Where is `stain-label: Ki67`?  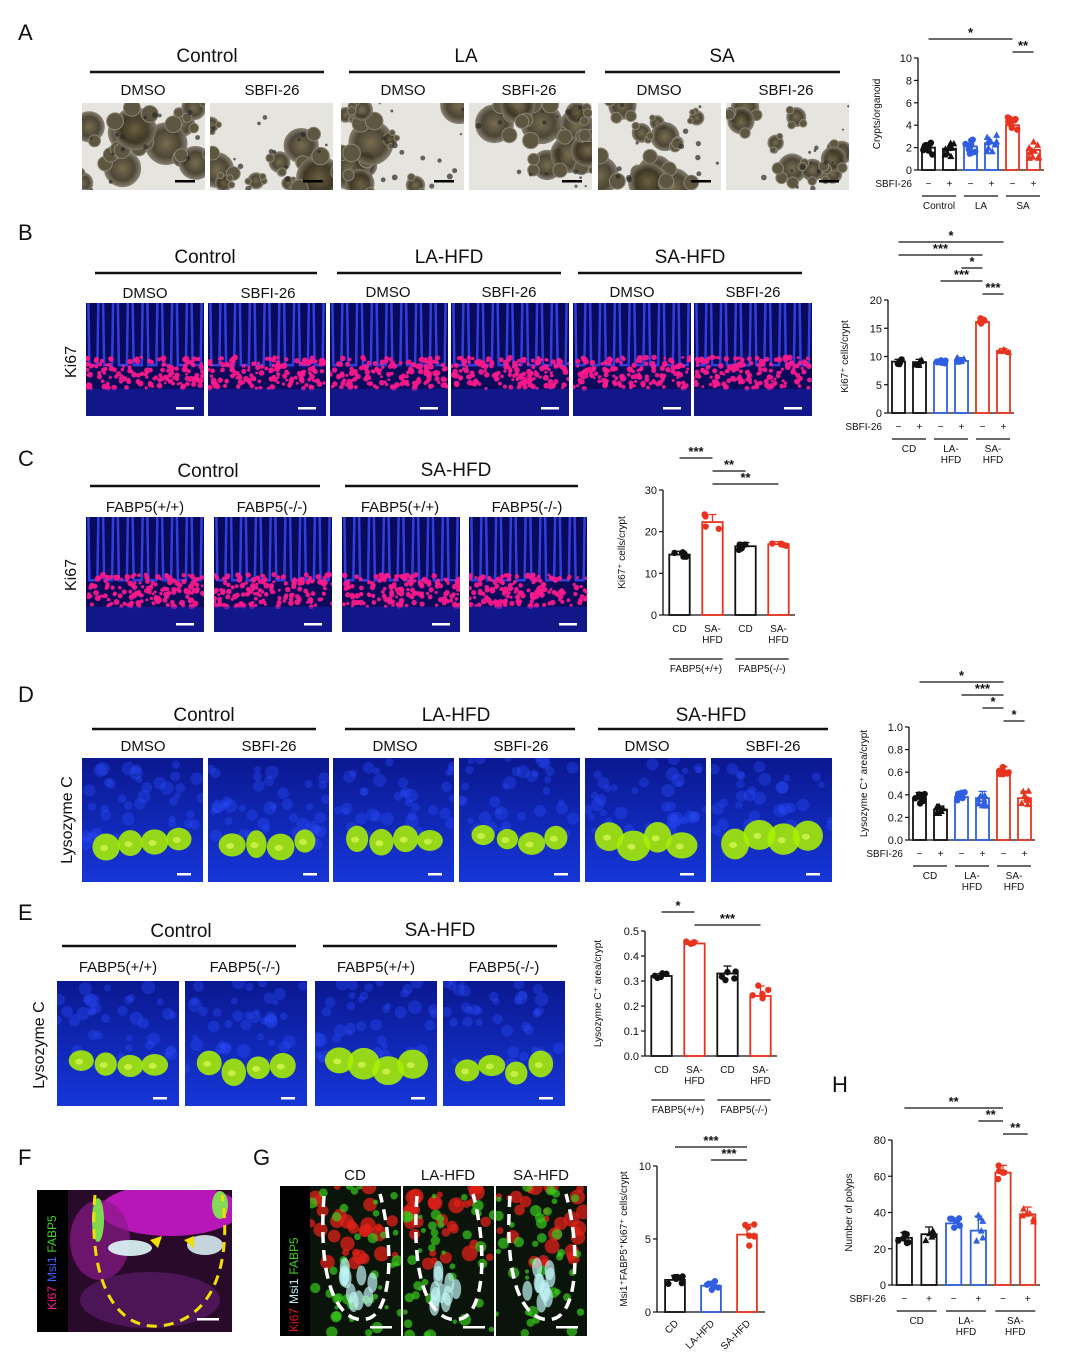
stain-label: Ki67 is located at coordinates (71, 575).